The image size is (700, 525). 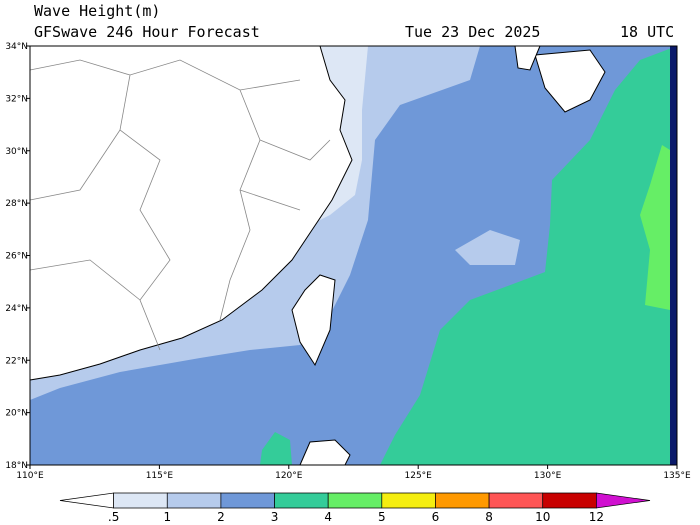 What do you see at coordinates (328, 517) in the screenshot?
I see `colorbar-label: 4` at bounding box center [328, 517].